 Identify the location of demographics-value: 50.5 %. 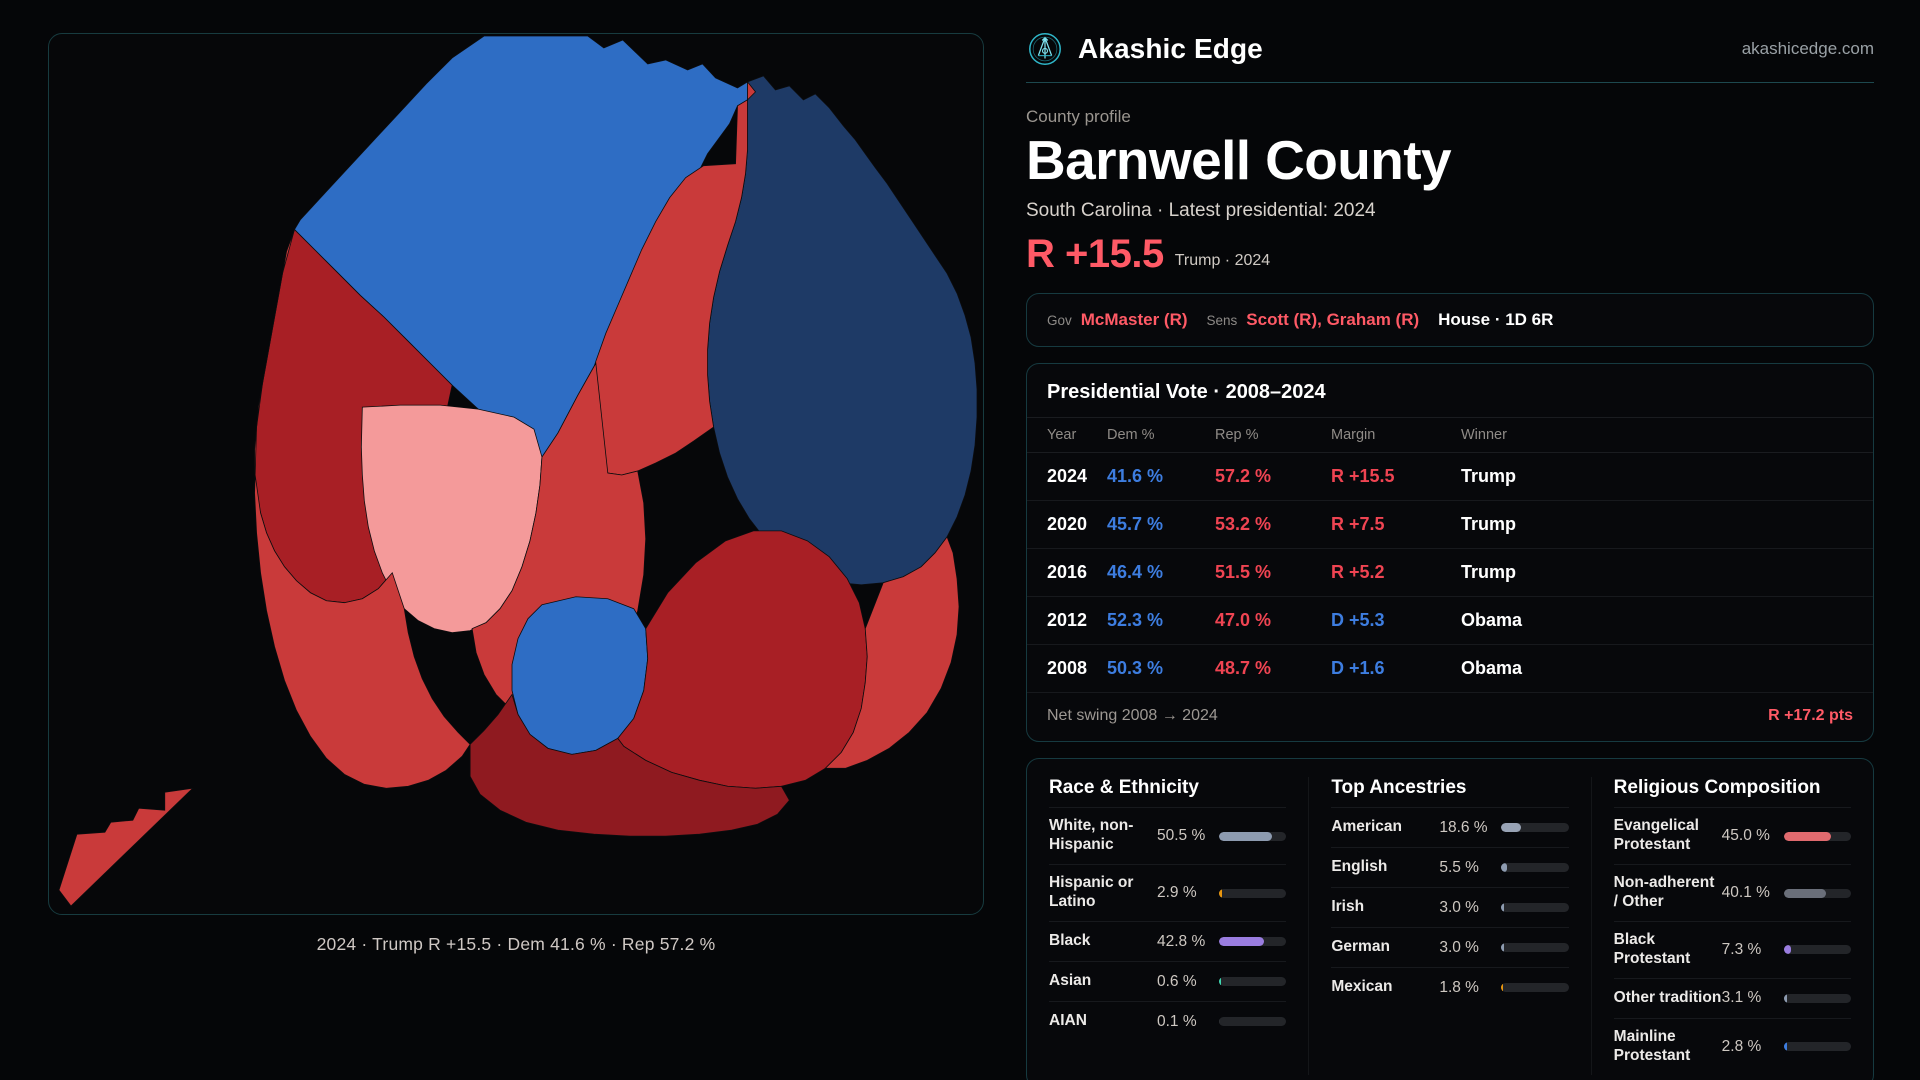
(1181, 836).